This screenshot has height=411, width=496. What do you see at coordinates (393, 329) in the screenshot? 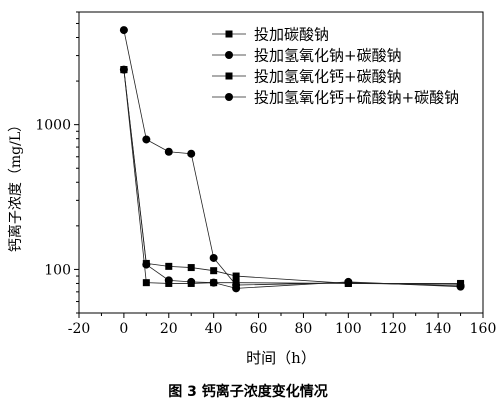
I see `x-tick-label: 120` at bounding box center [393, 329].